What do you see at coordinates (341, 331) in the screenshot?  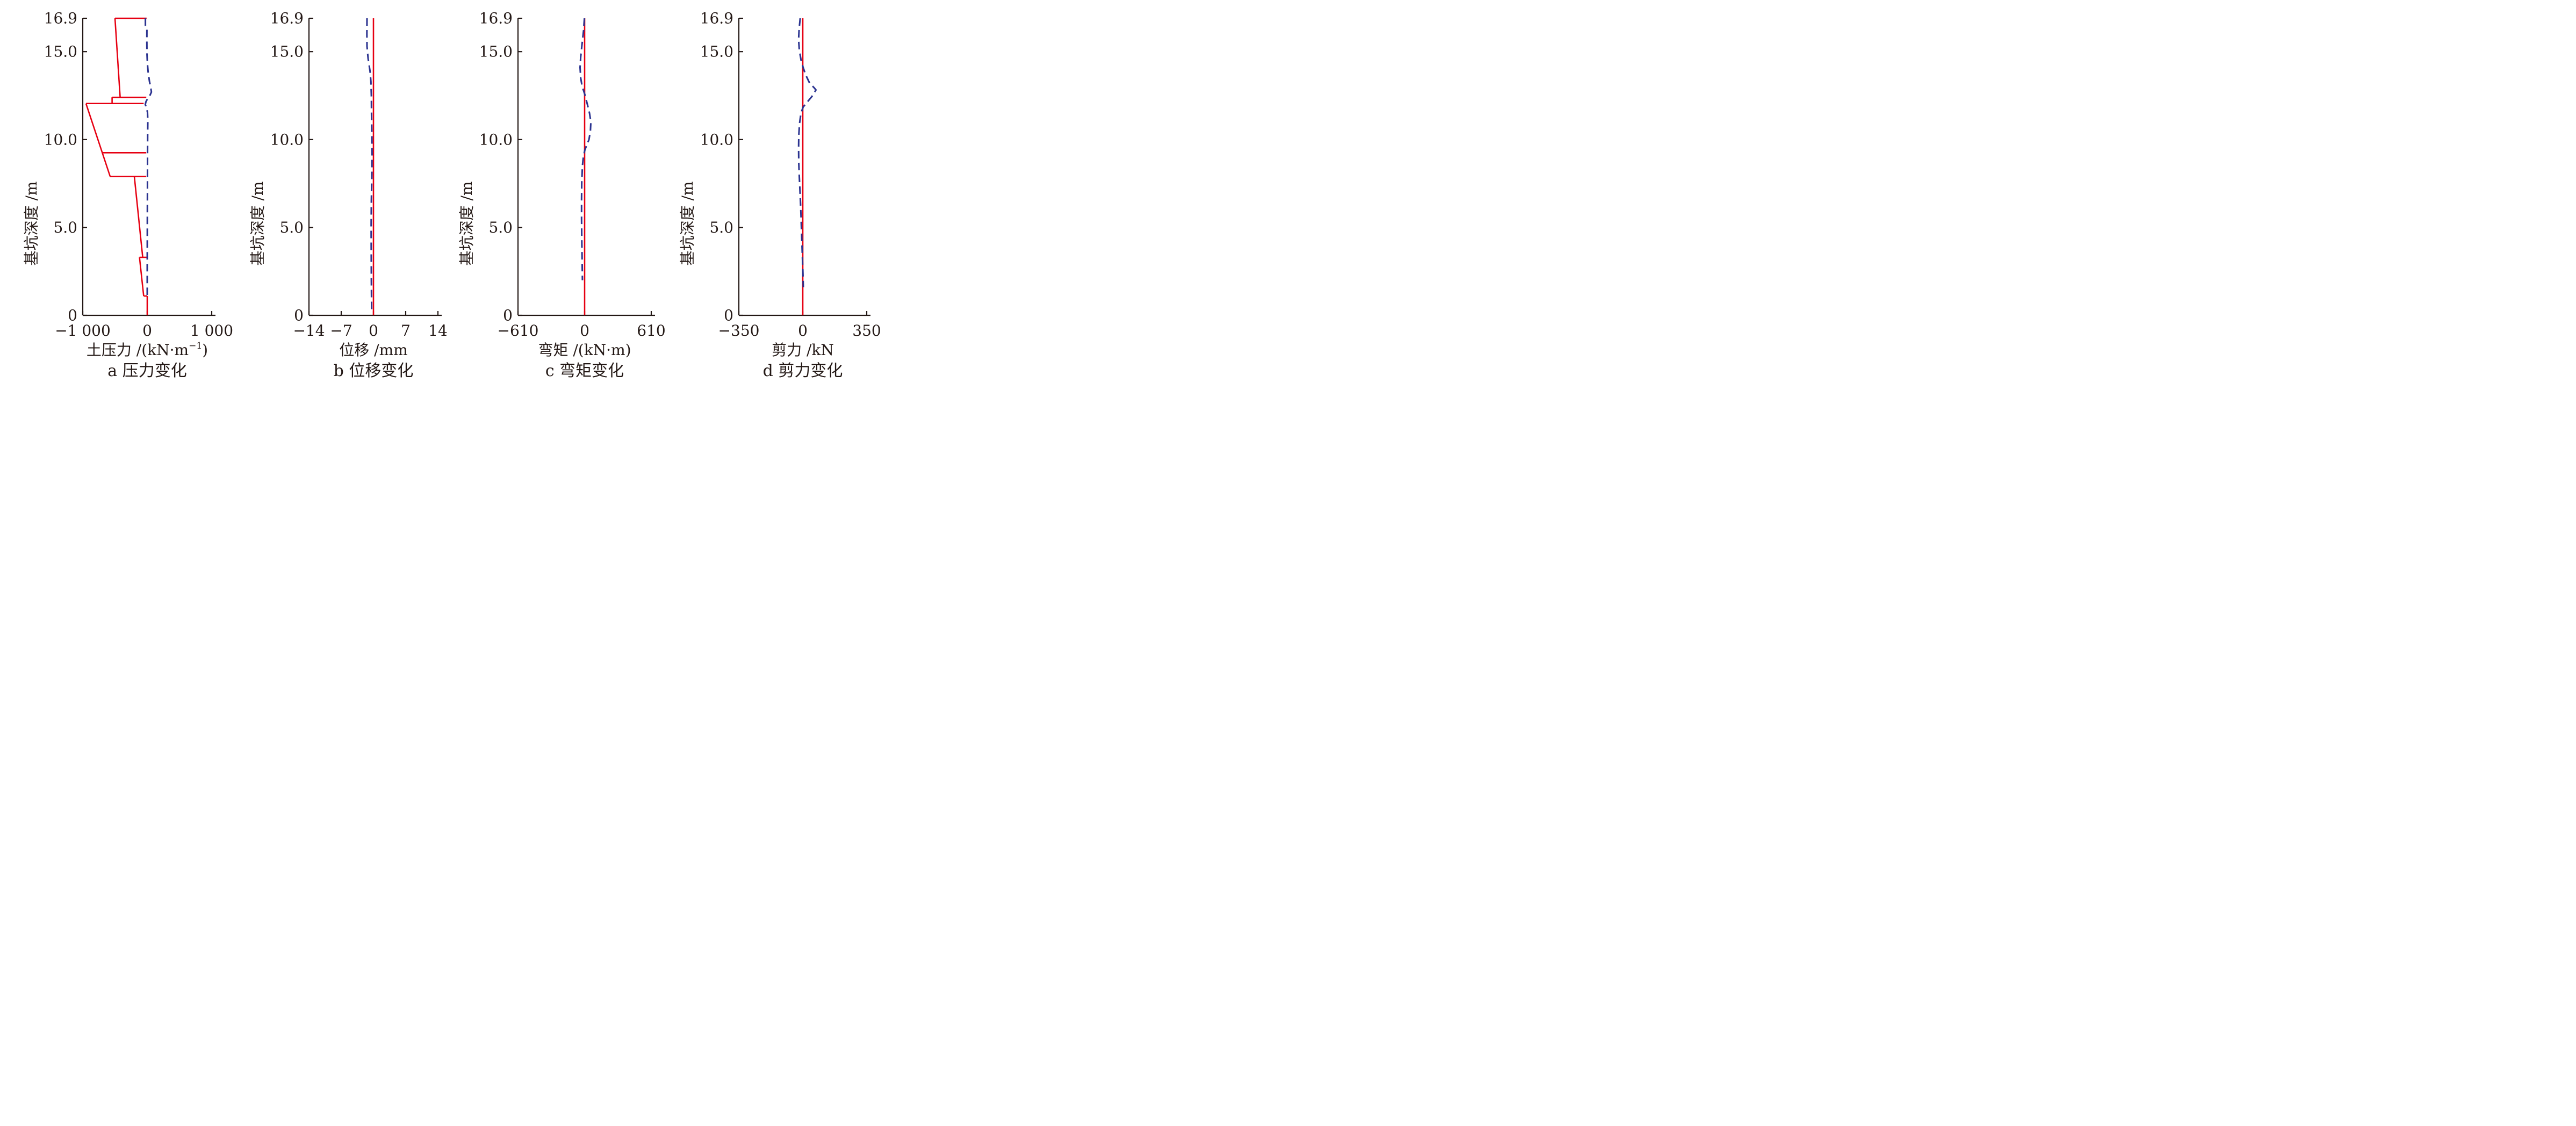 I see `x-tick-label: −7` at bounding box center [341, 331].